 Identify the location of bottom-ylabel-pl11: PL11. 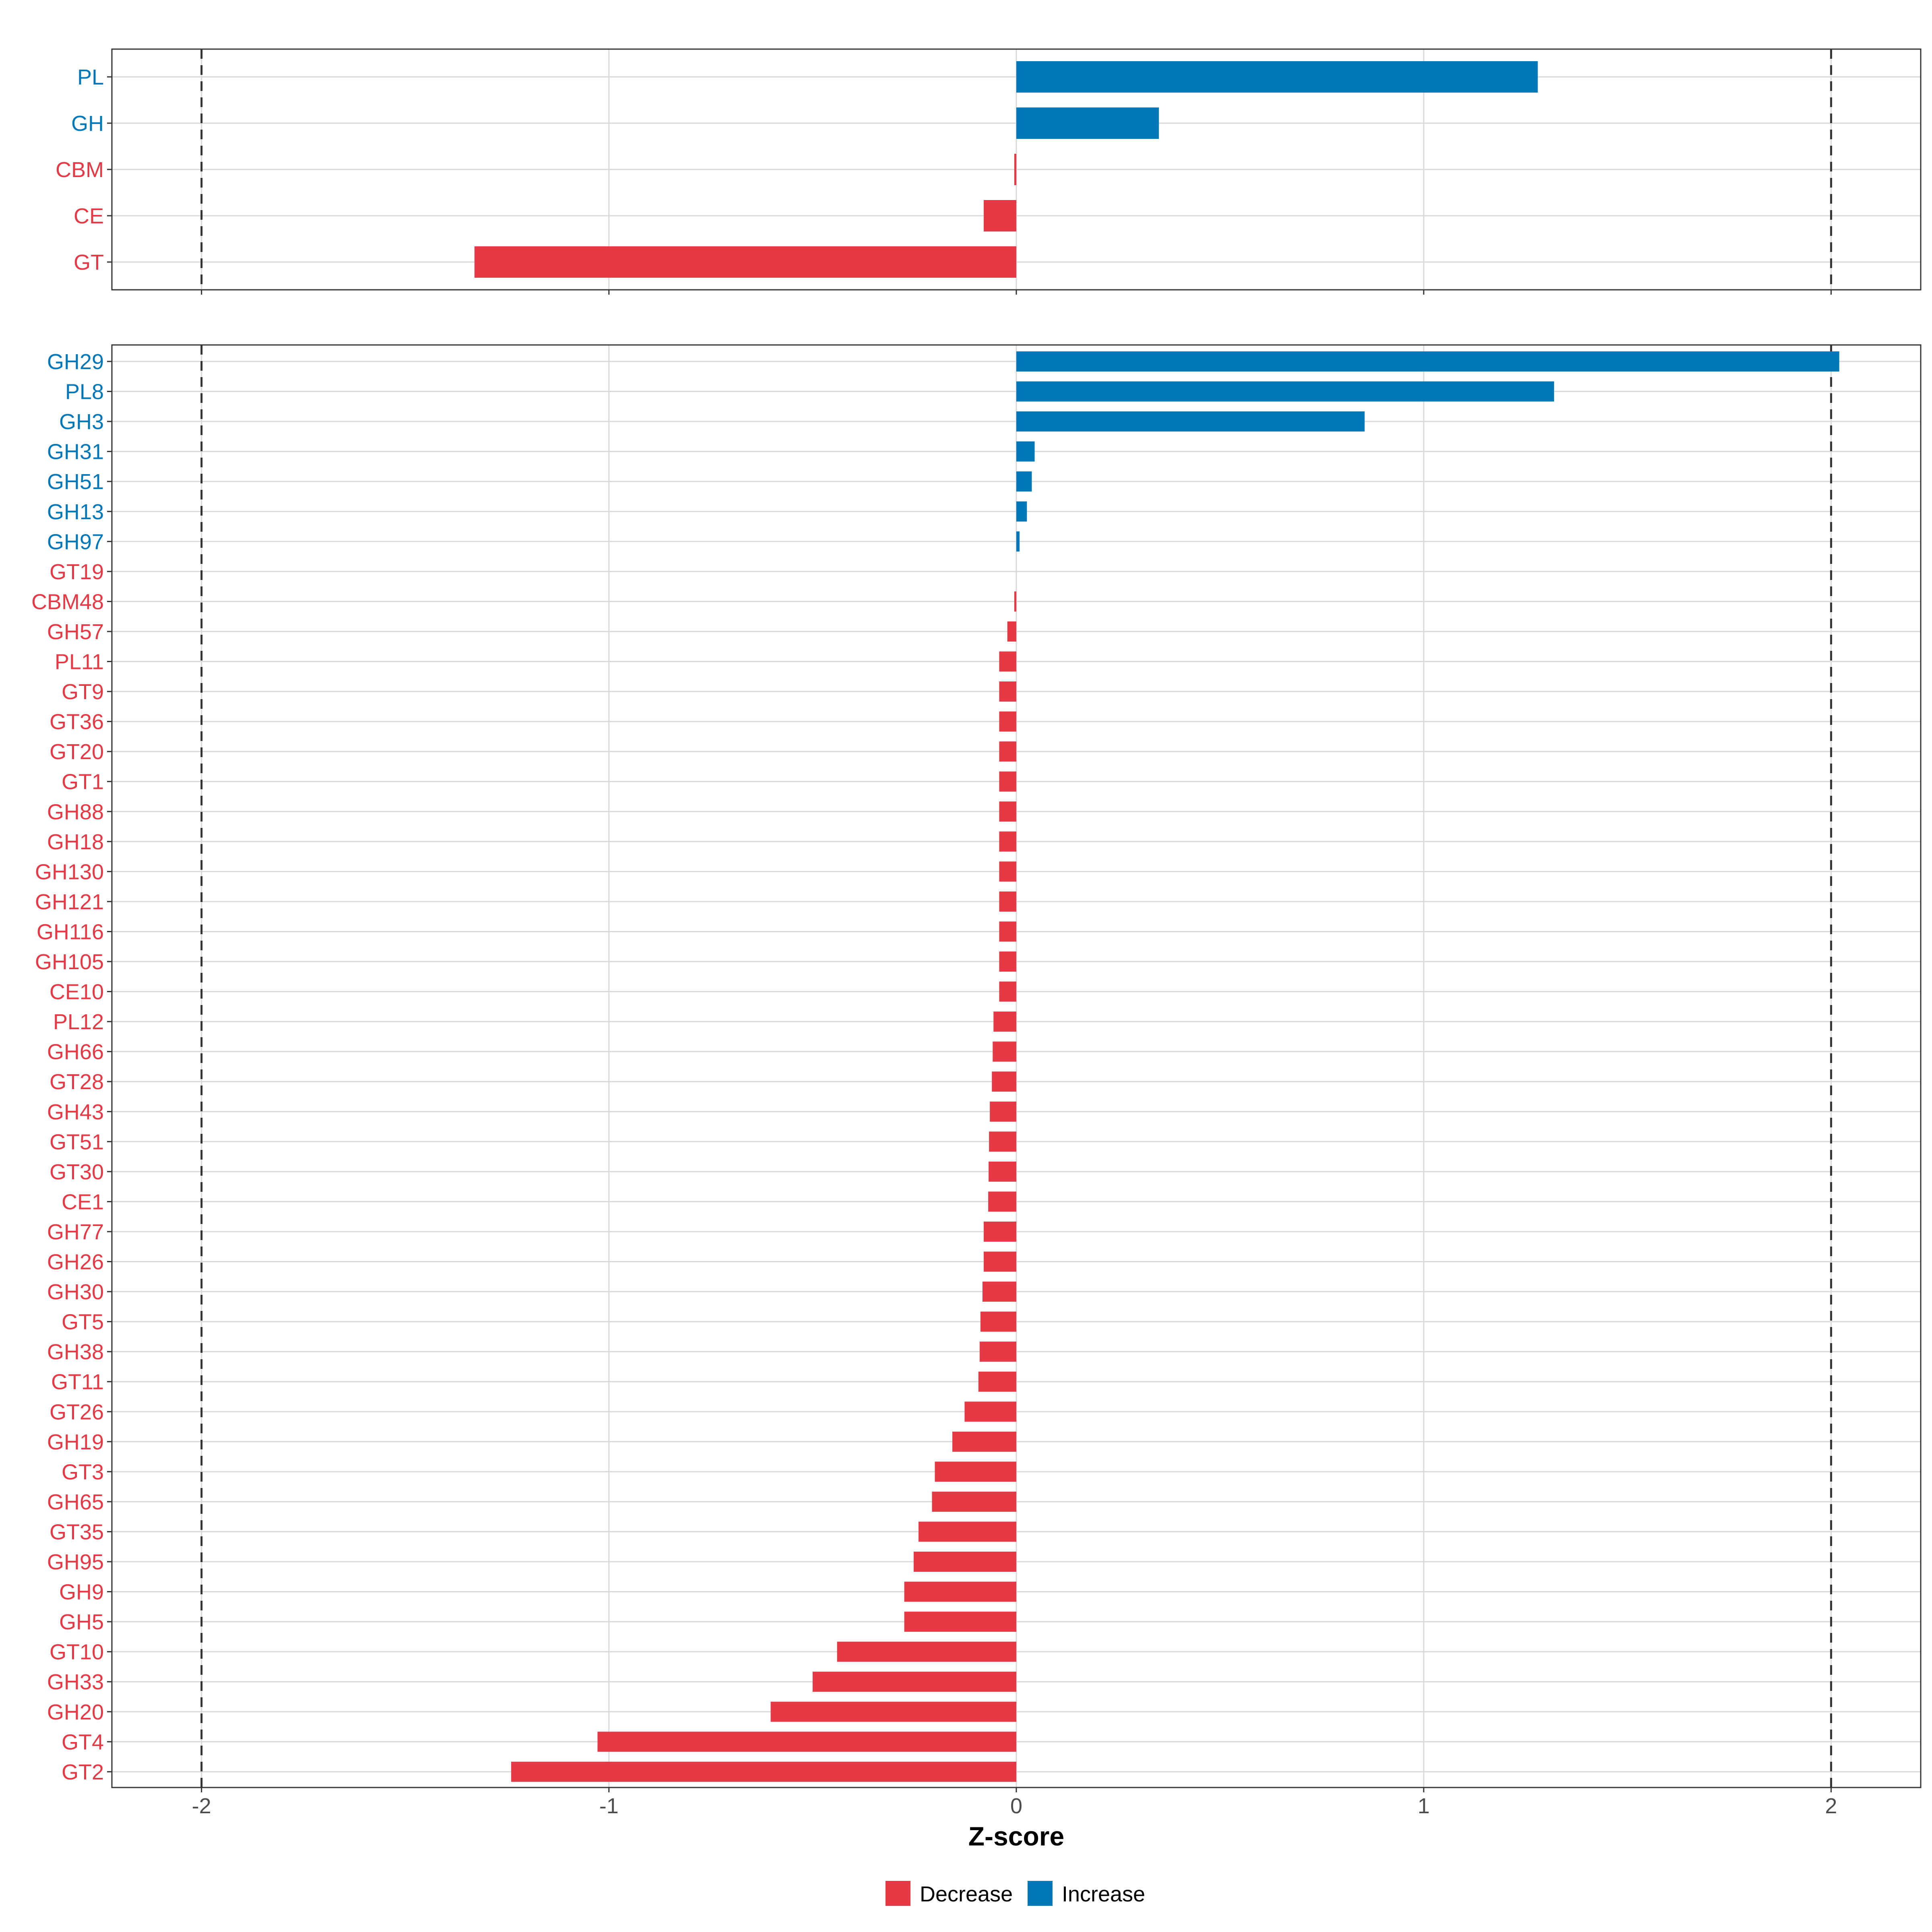
(79, 662).